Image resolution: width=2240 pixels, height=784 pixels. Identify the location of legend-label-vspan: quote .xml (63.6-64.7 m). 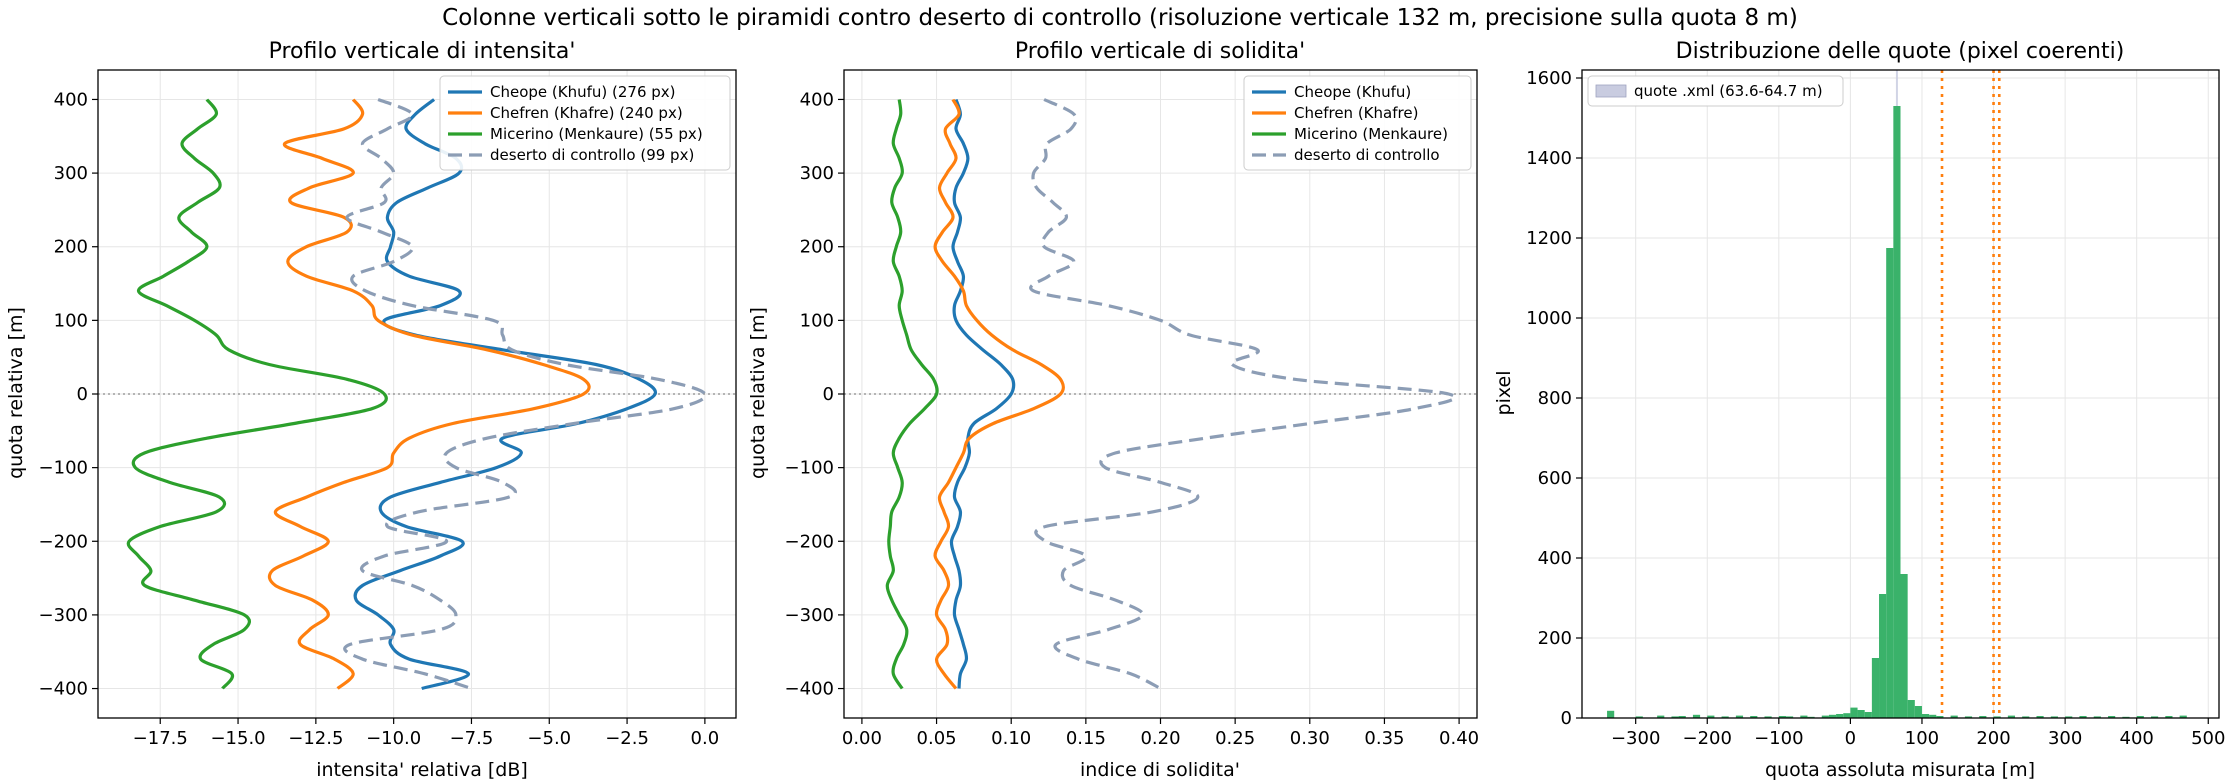
(1728, 91).